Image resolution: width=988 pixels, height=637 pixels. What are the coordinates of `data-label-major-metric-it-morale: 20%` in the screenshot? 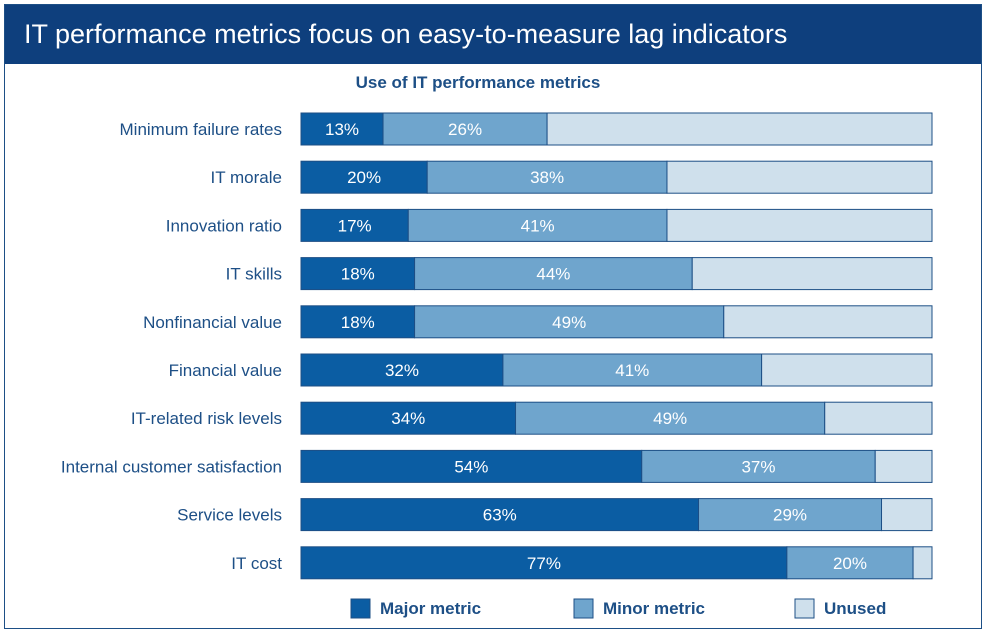 It's located at (364, 177).